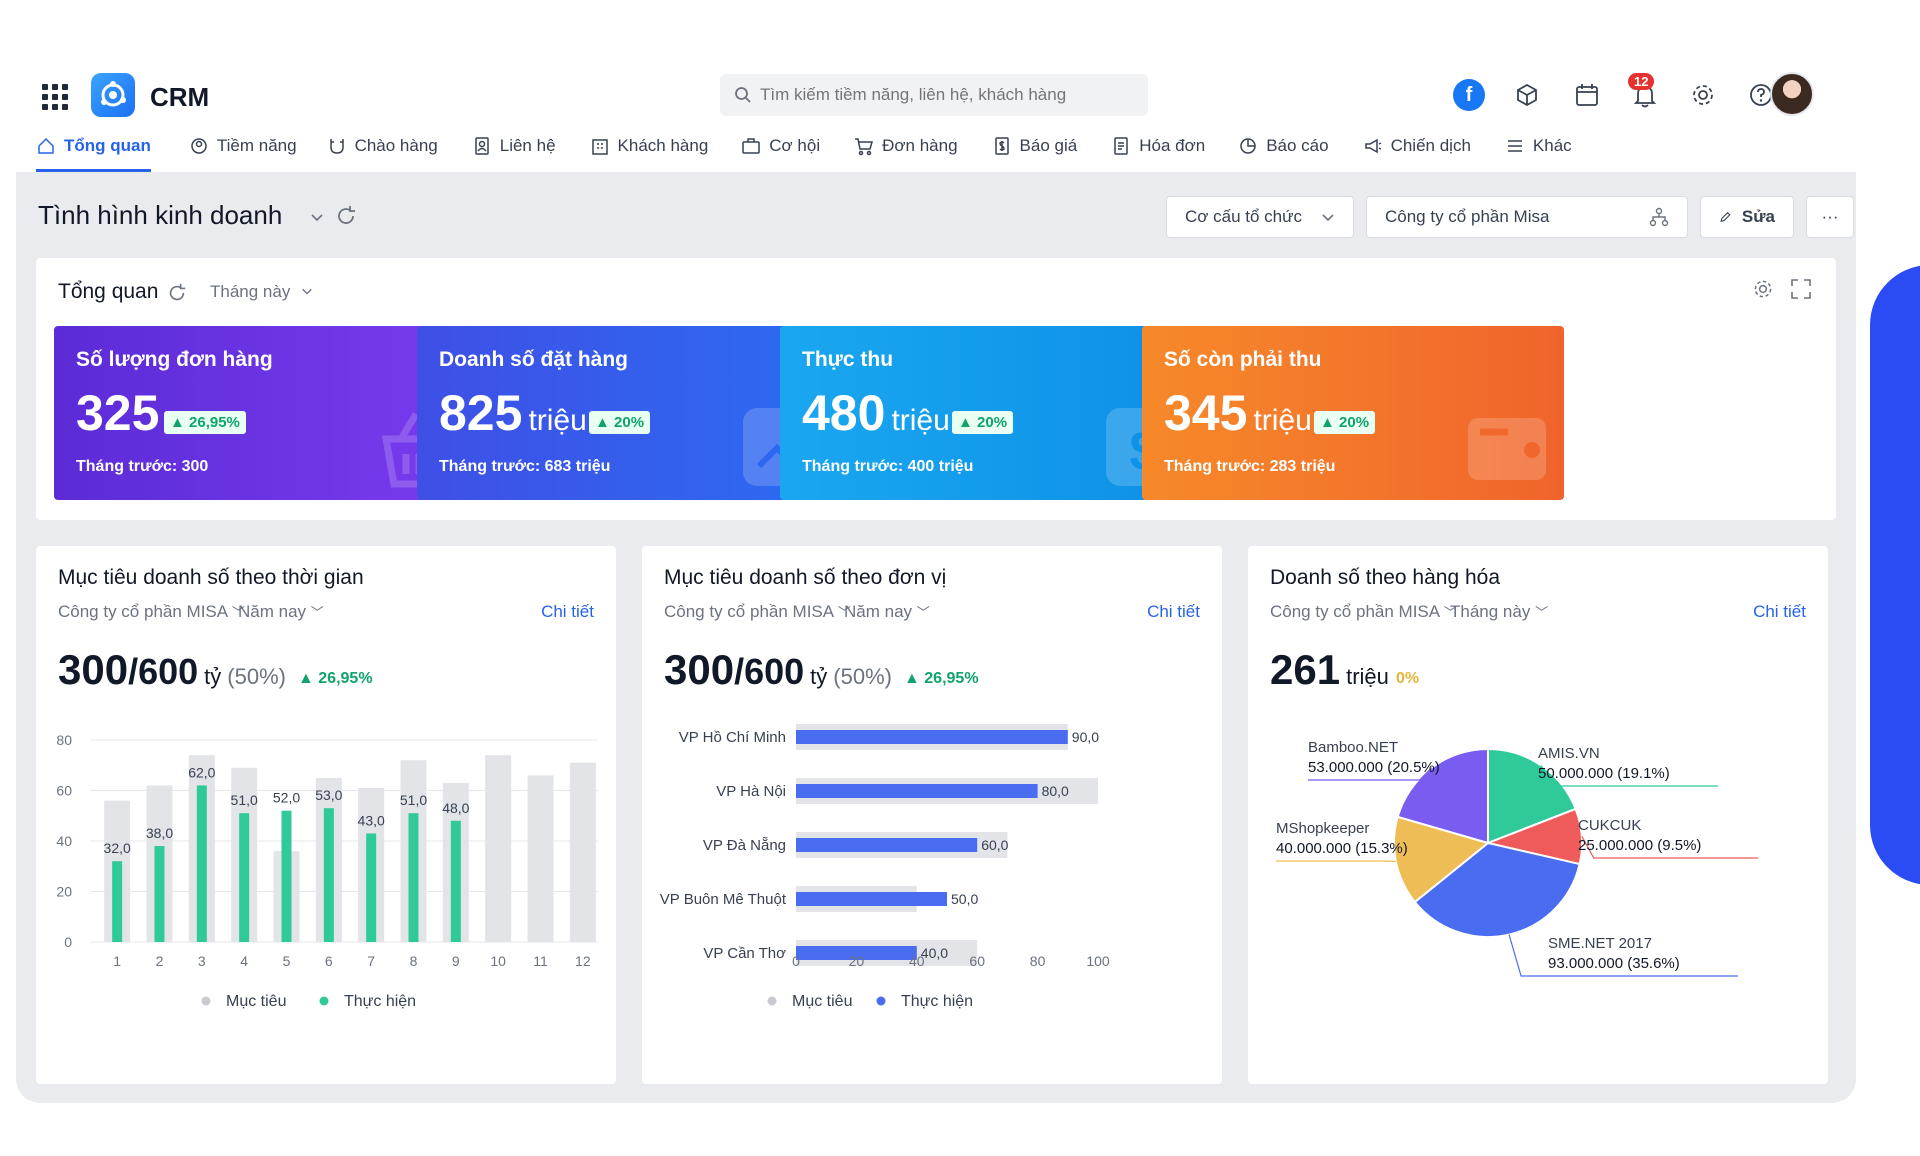 The height and width of the screenshot is (1156, 1920). I want to click on data-label: 32,0, so click(117, 848).